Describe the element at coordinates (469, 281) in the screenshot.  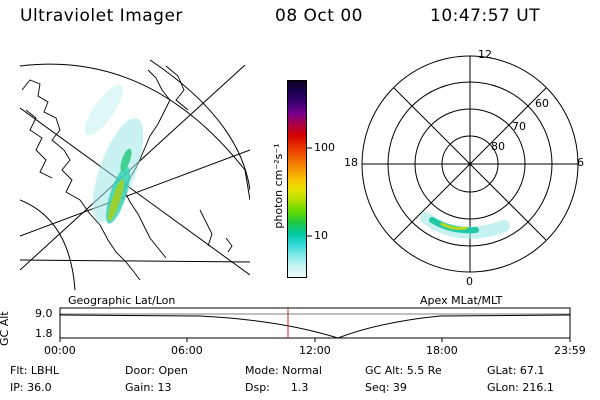
I see `mlt-label-0: 0` at that location.